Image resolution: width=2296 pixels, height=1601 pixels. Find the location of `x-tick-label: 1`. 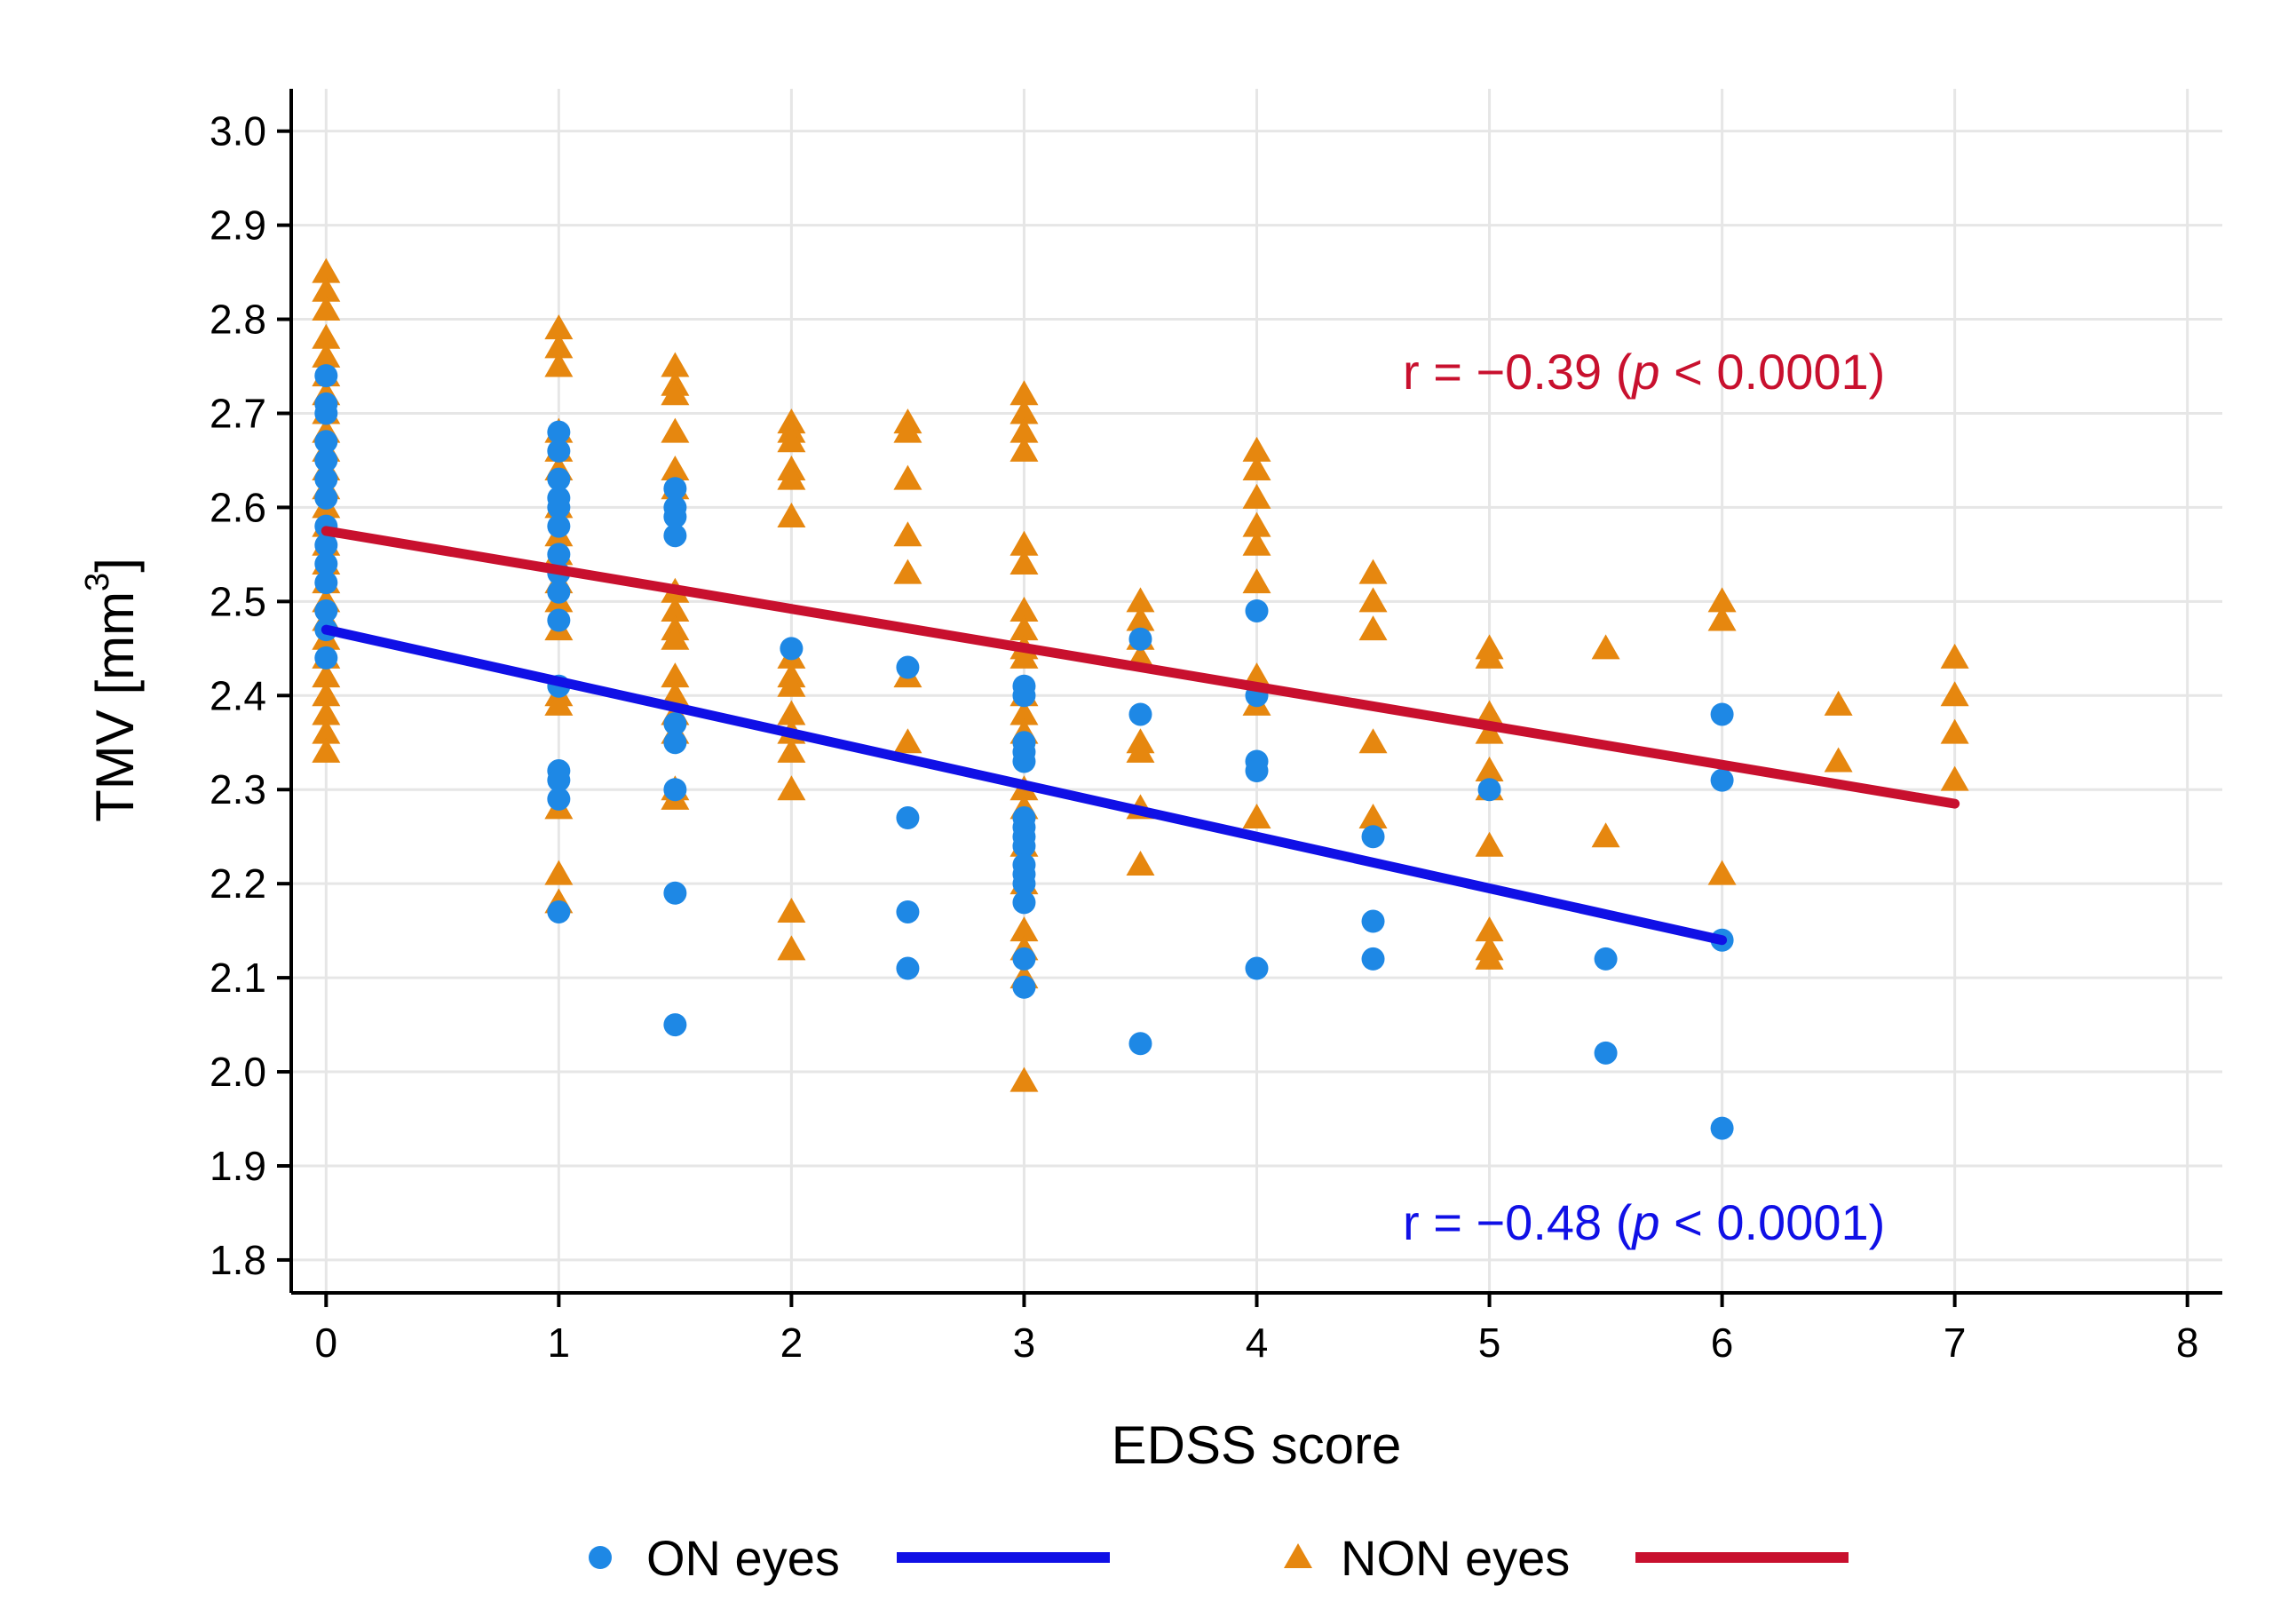

x-tick-label: 1 is located at coordinates (559, 1343).